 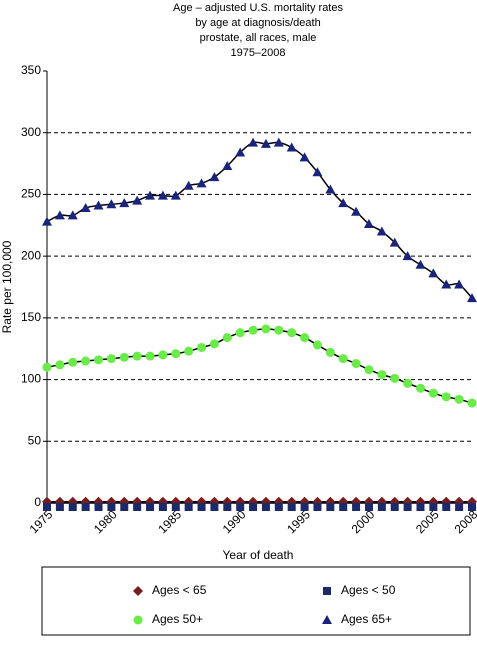 What do you see at coordinates (259, 366) in the screenshot?
I see `trend-line` at bounding box center [259, 366].